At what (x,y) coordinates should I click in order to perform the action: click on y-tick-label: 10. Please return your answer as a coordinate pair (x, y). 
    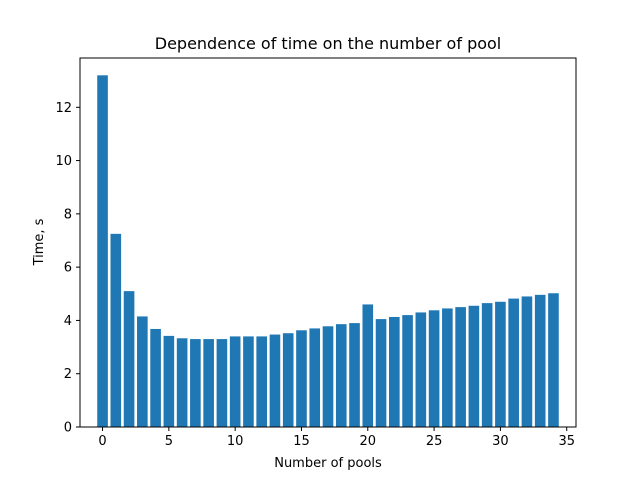
    Looking at the image, I should click on (63, 161).